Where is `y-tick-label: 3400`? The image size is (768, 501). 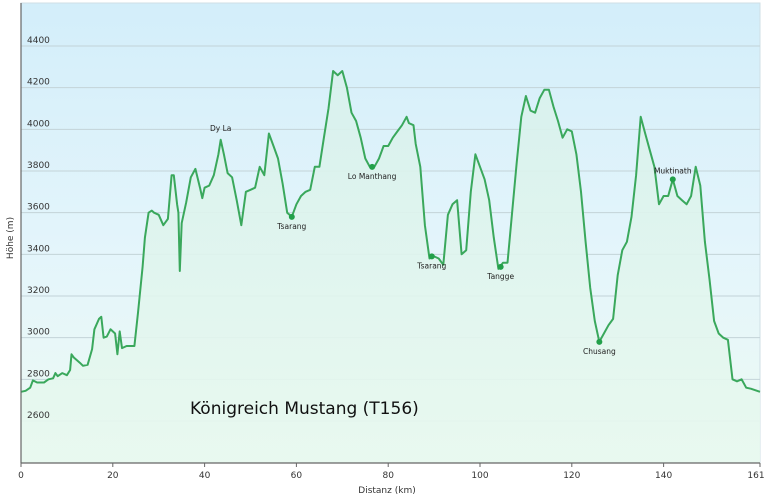 y-tick-label: 3400 is located at coordinates (38, 249).